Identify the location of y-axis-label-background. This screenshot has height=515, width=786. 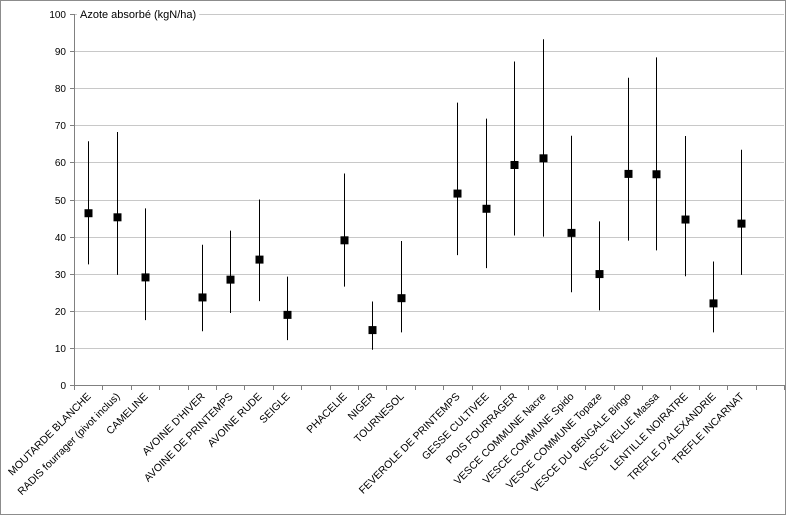
(138, 15).